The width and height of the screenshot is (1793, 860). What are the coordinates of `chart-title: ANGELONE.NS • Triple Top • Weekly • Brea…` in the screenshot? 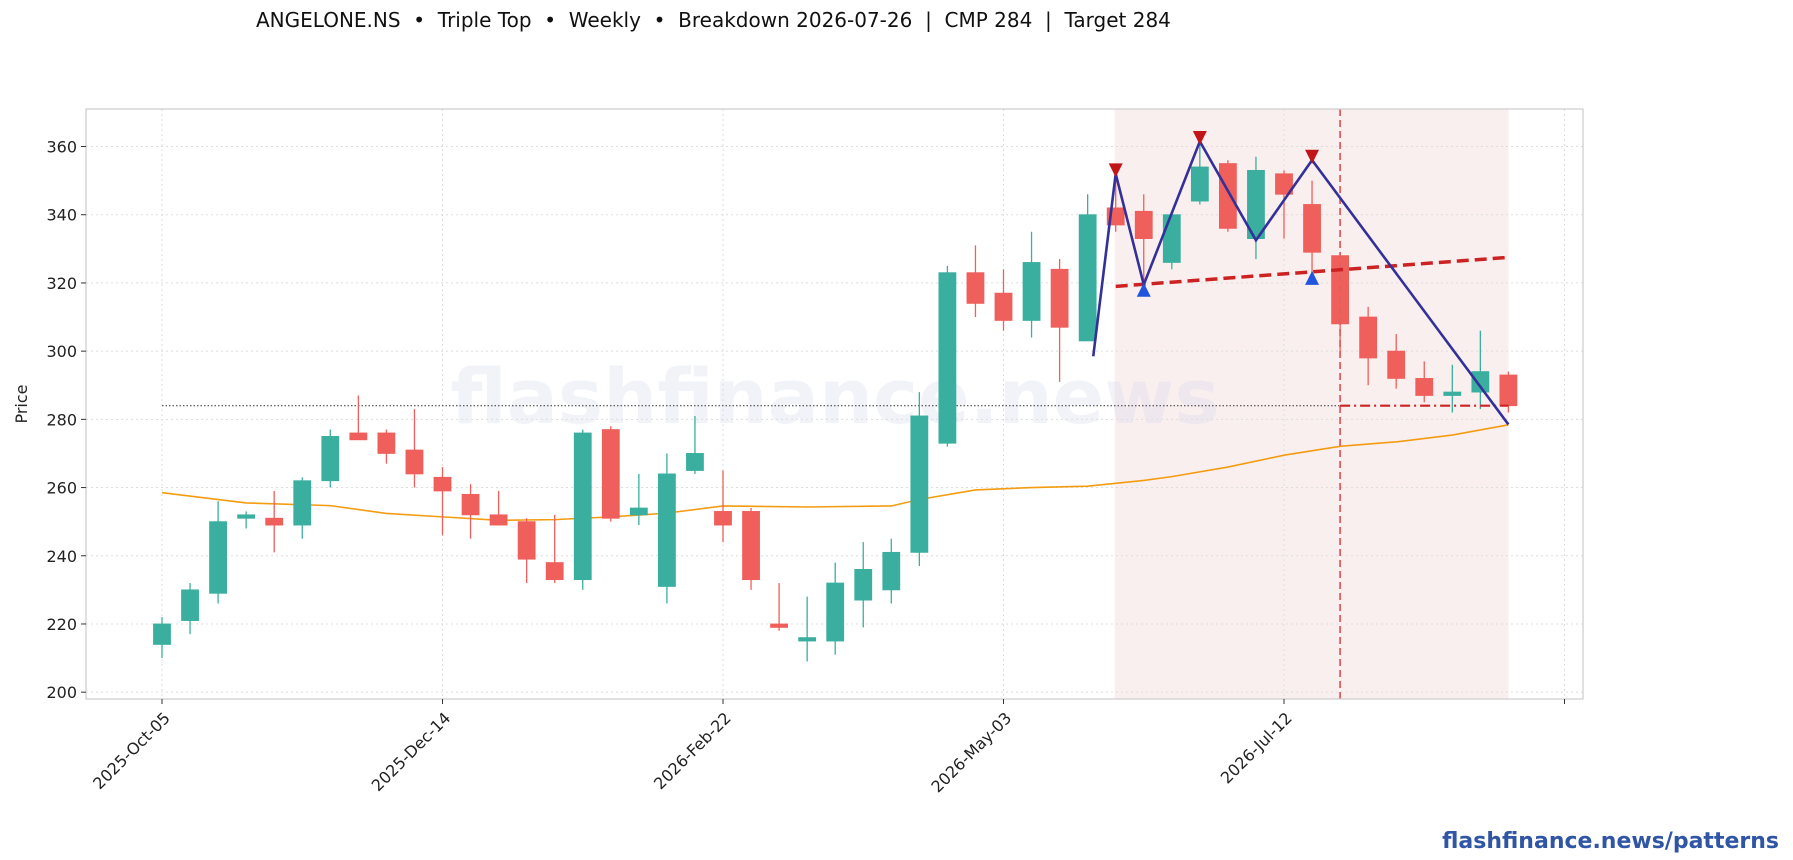 It's located at (713, 20).